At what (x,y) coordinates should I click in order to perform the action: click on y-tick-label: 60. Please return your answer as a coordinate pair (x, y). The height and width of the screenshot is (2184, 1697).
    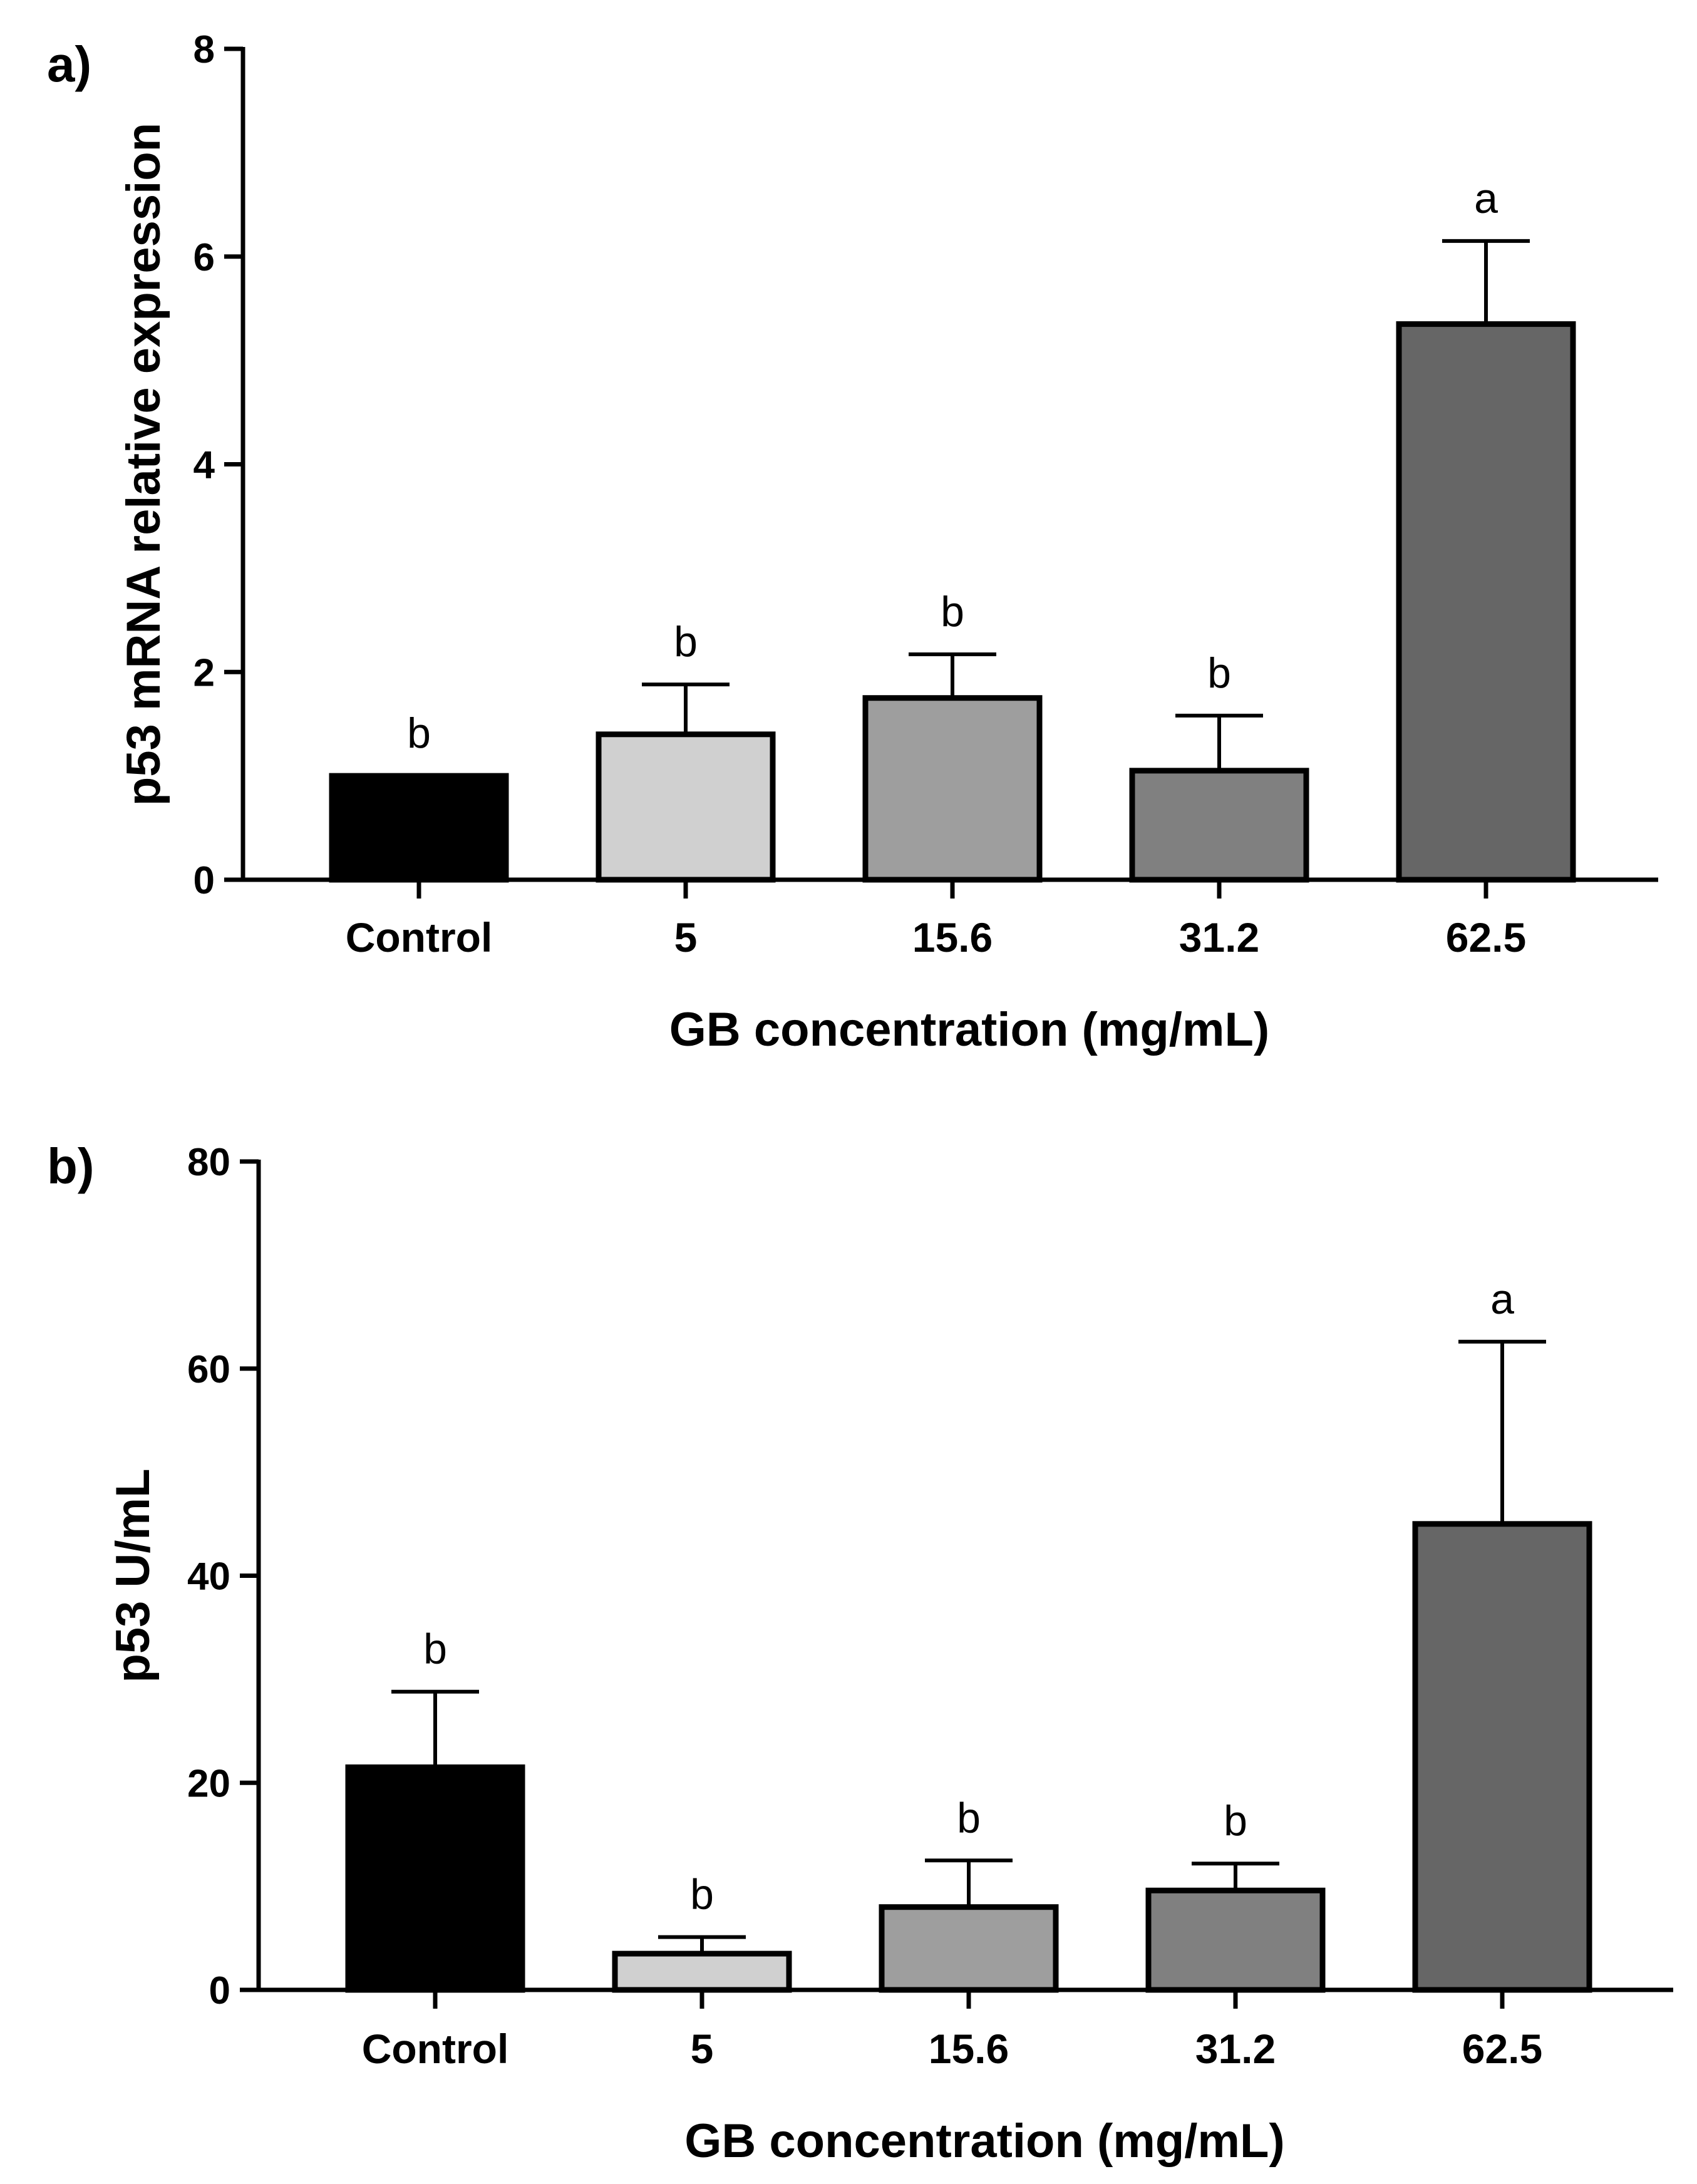
    Looking at the image, I should click on (208, 1369).